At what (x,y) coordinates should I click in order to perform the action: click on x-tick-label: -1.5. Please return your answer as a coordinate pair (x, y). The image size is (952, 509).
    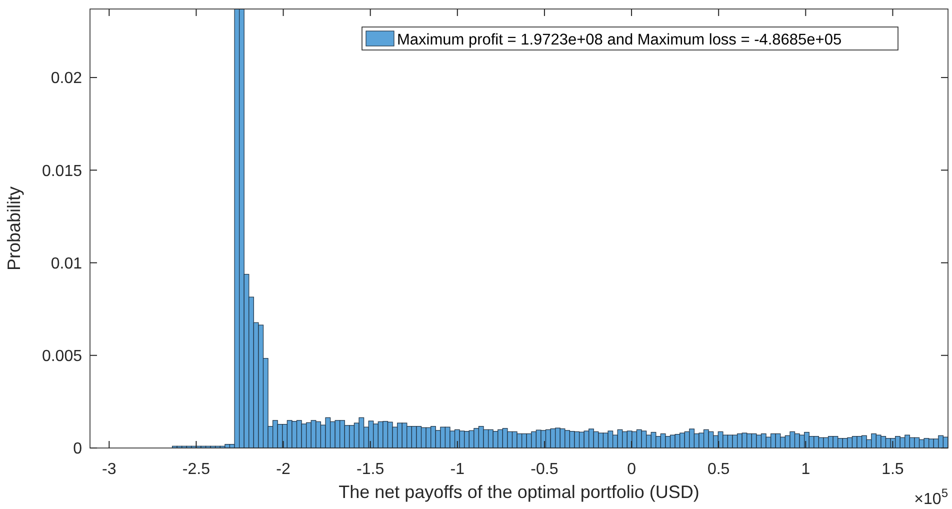
    Looking at the image, I should click on (370, 469).